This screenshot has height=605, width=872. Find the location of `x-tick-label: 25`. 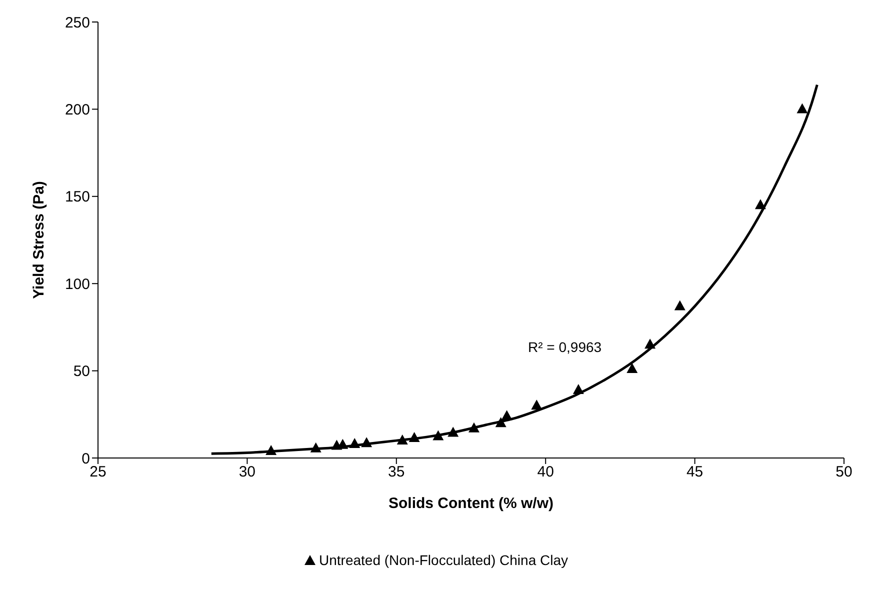

x-tick-label: 25 is located at coordinates (98, 472).